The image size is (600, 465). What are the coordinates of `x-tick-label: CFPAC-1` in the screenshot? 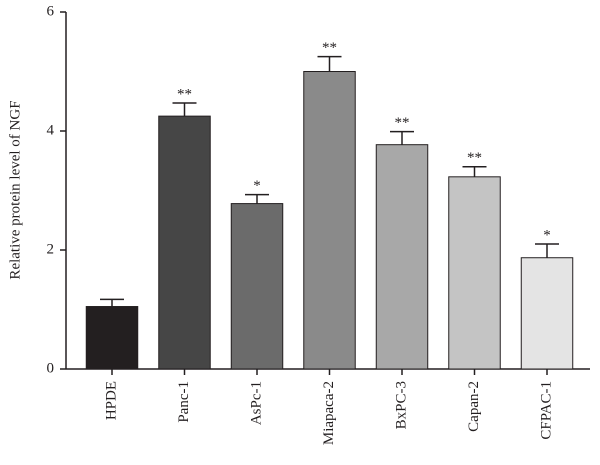 It's located at (546, 410).